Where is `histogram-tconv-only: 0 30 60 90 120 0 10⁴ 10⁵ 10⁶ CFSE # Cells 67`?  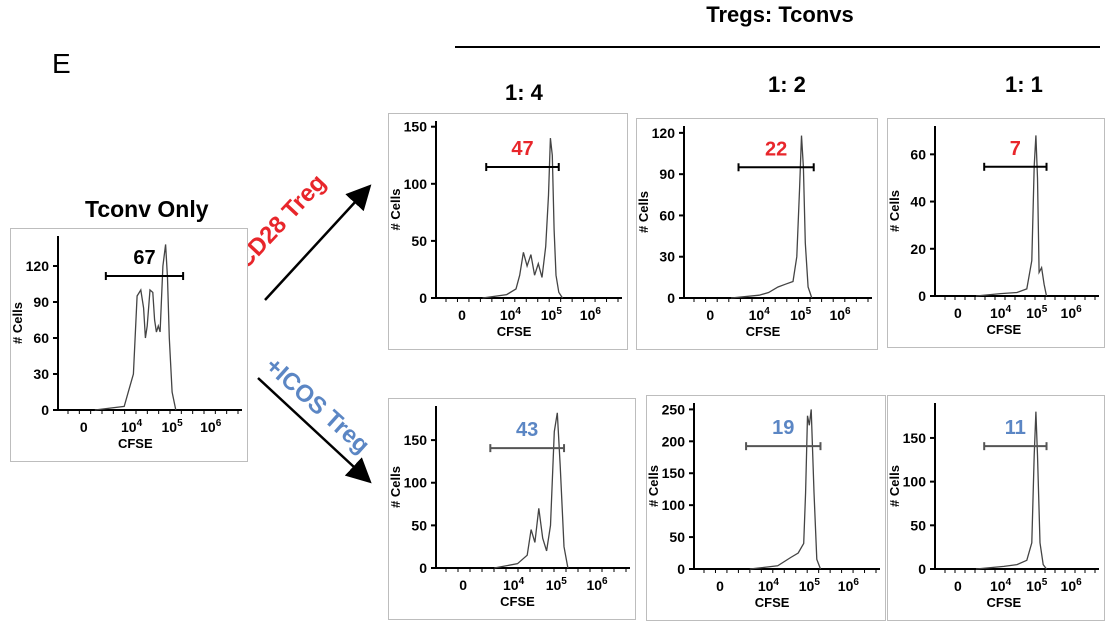
histogram-tconv-only: 0 30 60 90 120 0 10⁴ 10⁵ 10⁶ CFSE # Cells 67 is located at coordinates (129, 345).